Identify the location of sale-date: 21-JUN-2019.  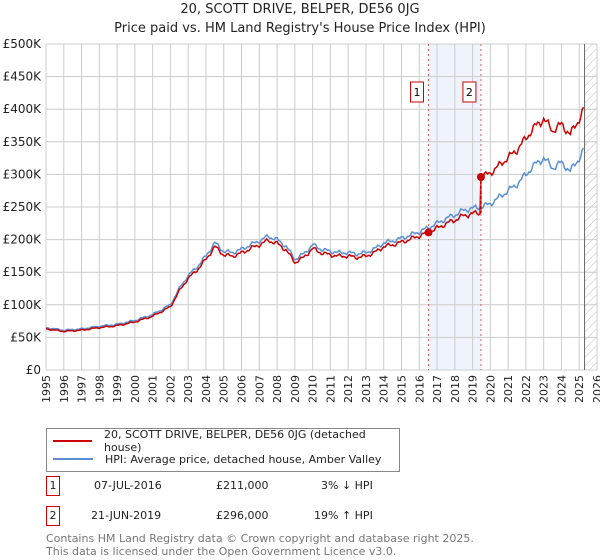
(126, 515).